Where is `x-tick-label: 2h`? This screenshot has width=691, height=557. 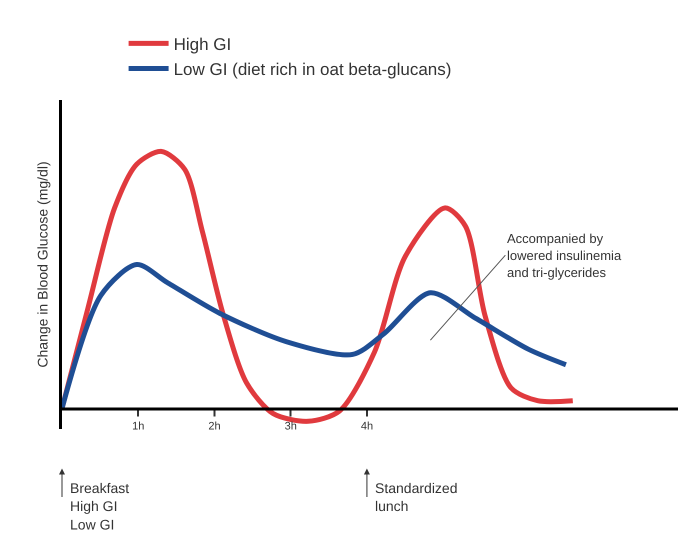
x-tick-label: 2h is located at coordinates (214, 426).